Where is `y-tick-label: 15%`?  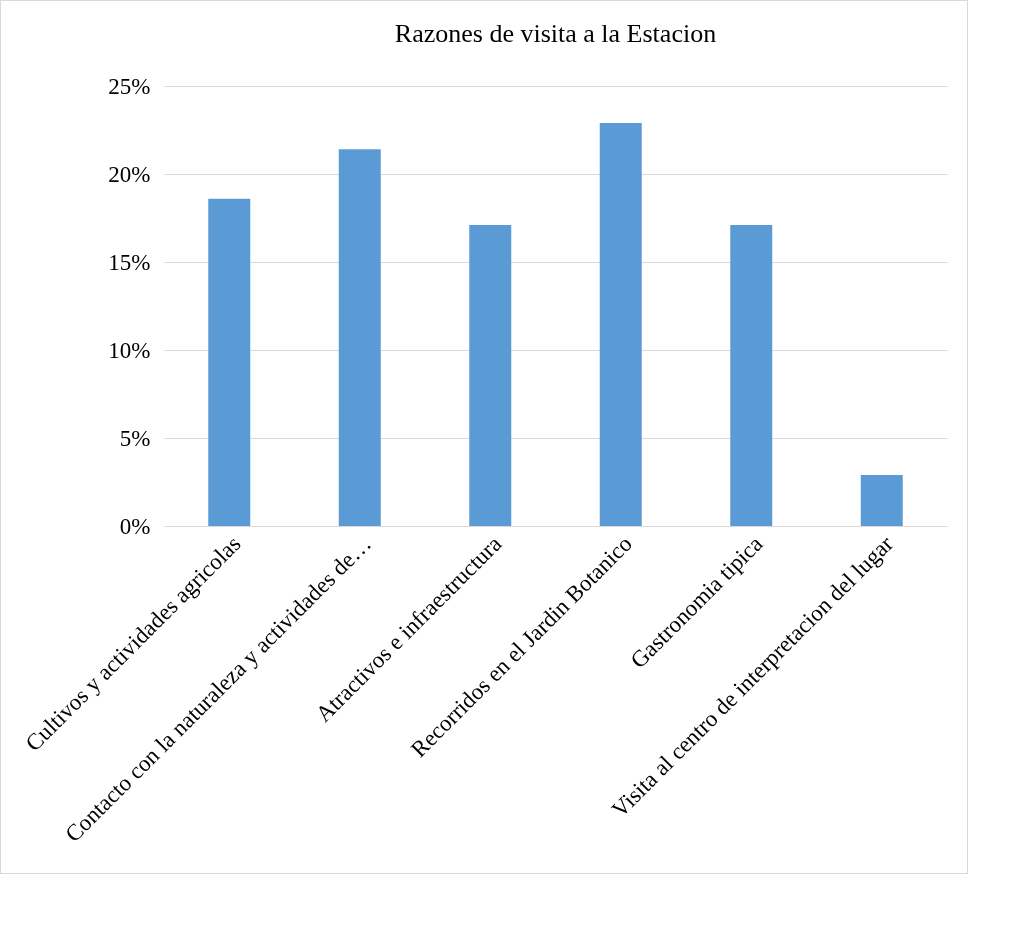
y-tick-label: 15% is located at coordinates (129, 262).